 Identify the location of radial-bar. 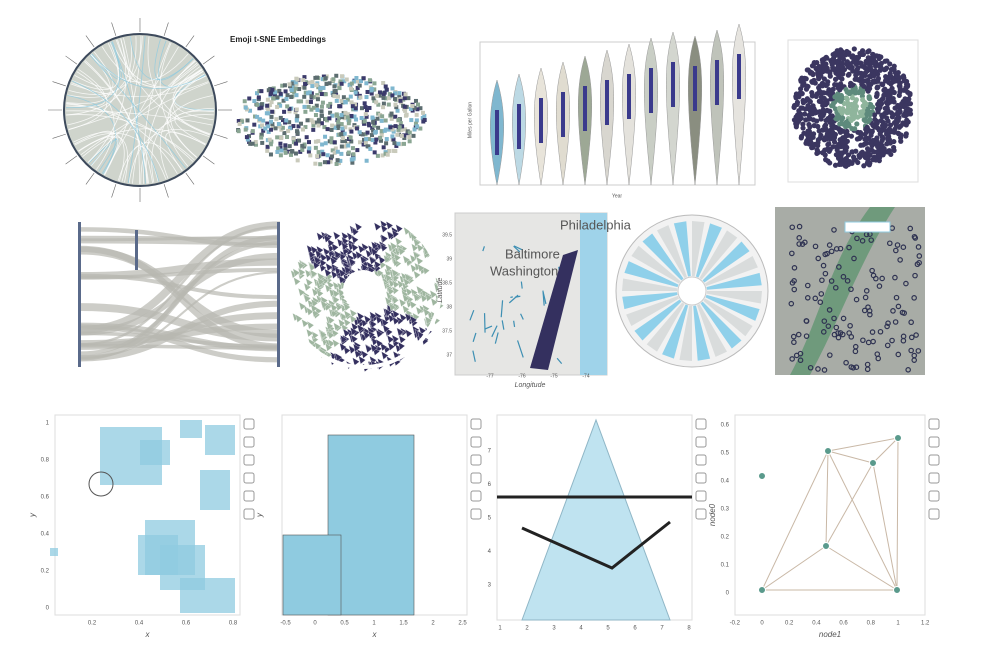
(734, 281).